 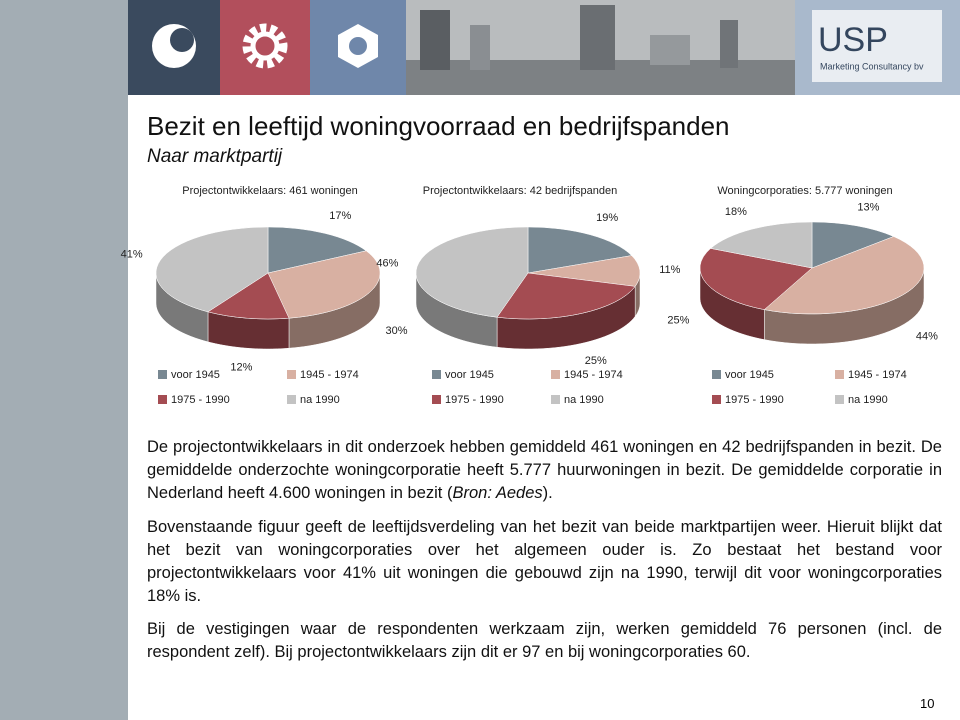 I want to click on chart-title: Projectontwikkelaars: 461 woningen, so click(x=270, y=191).